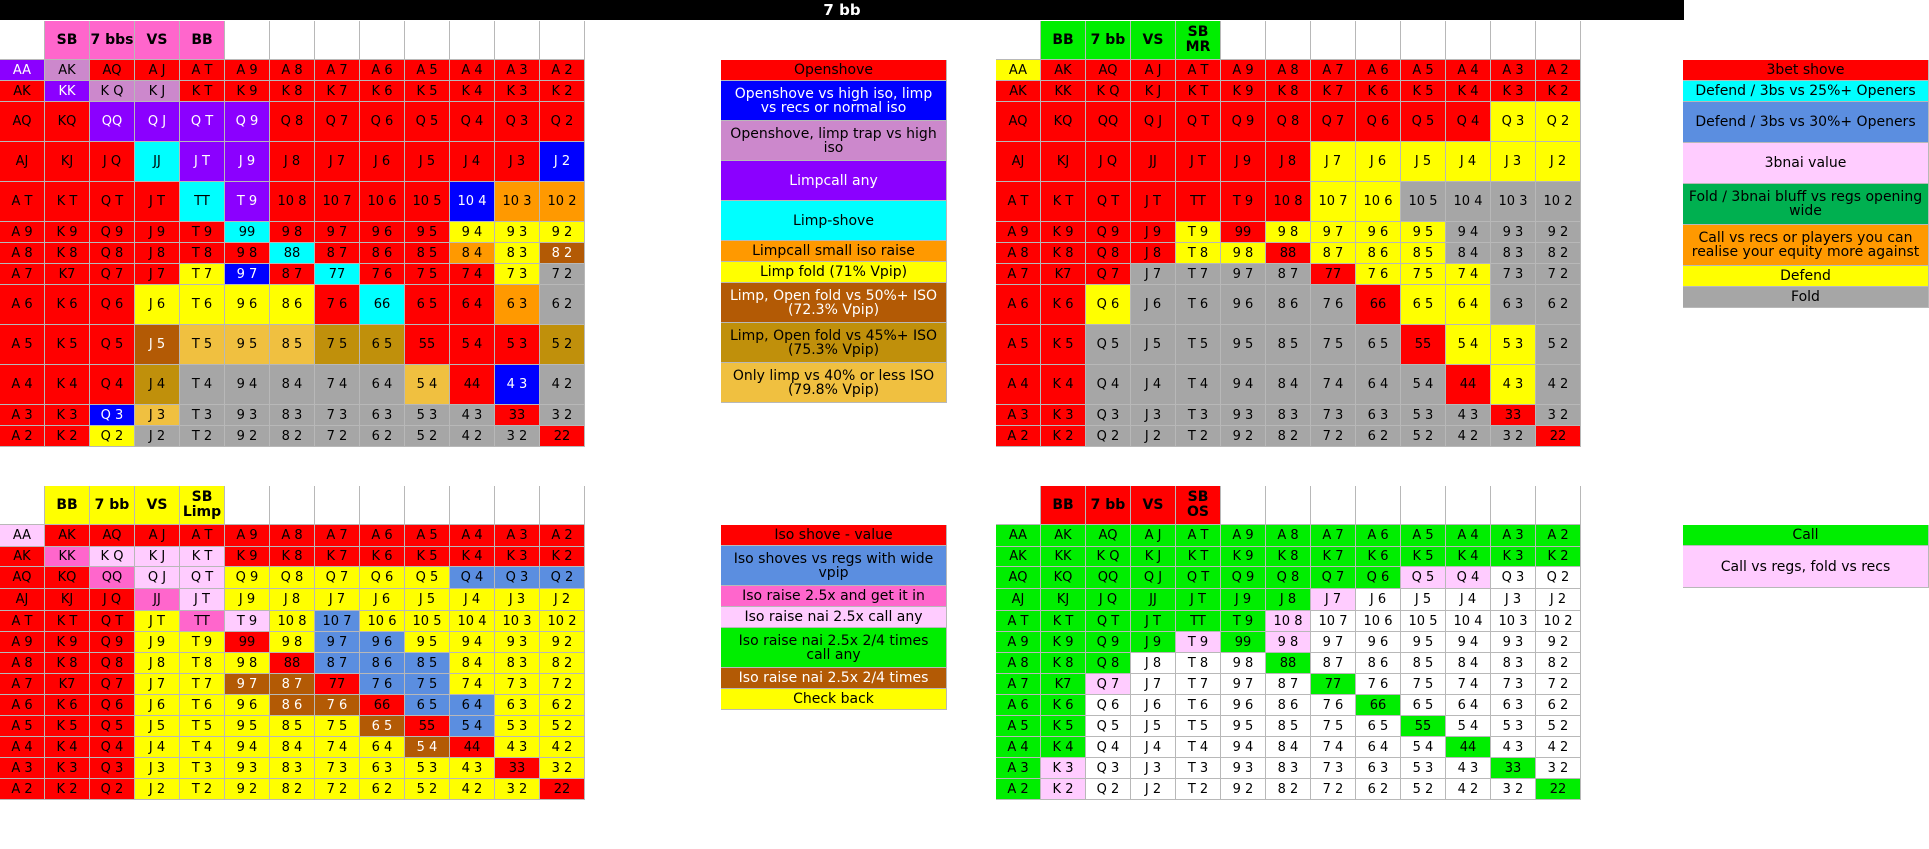  What do you see at coordinates (292, 253) in the screenshot?
I see `hand-cell-88: 88` at bounding box center [292, 253].